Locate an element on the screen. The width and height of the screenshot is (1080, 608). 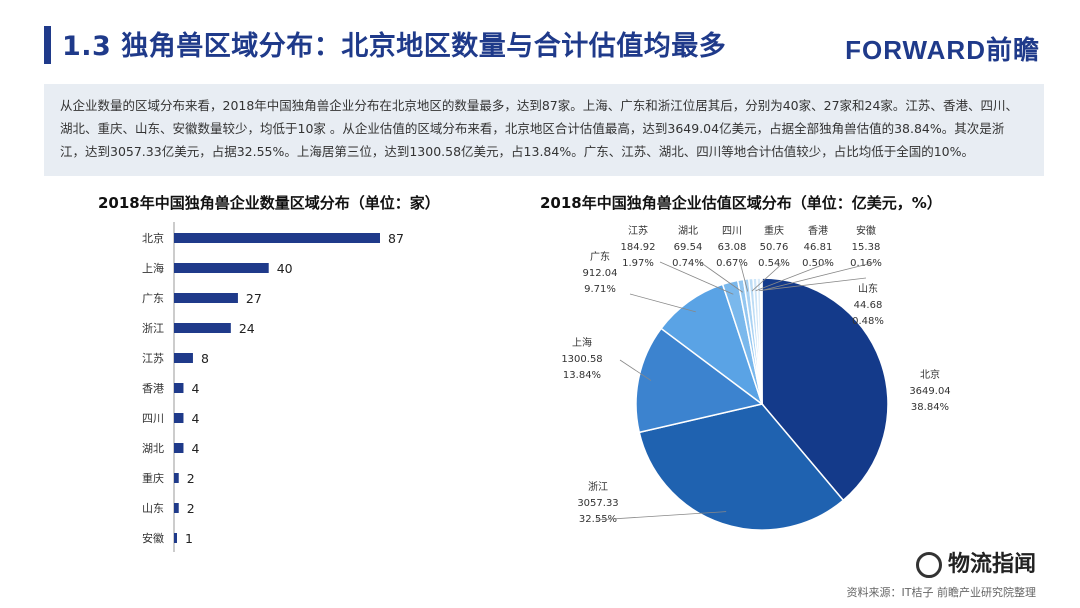
wechat-icon is located at coordinates (928, 565).